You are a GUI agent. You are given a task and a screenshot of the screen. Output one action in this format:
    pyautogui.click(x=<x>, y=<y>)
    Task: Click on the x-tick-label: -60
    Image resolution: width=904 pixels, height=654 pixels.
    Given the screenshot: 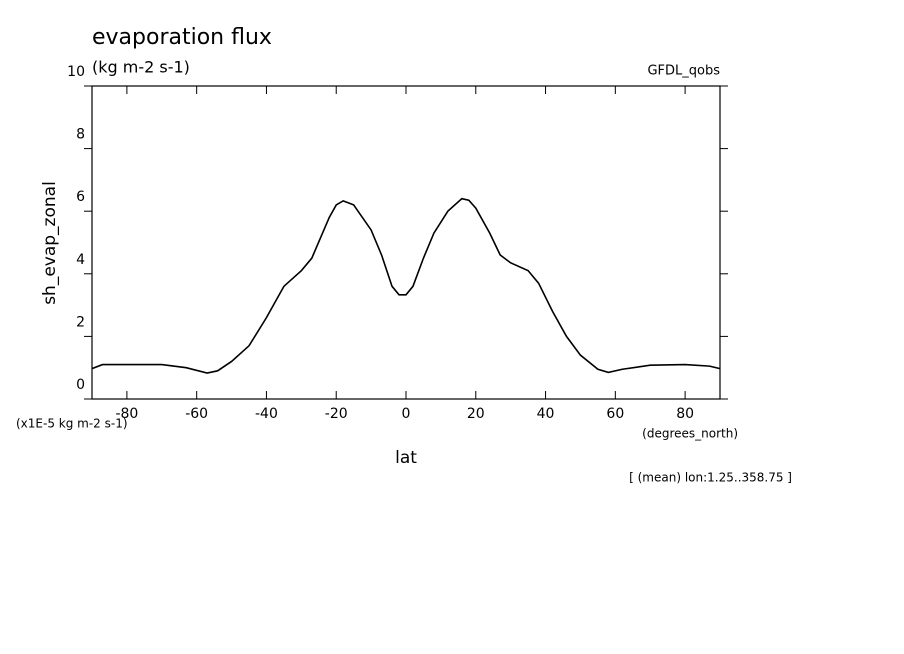 What is the action you would take?
    pyautogui.click(x=196, y=414)
    